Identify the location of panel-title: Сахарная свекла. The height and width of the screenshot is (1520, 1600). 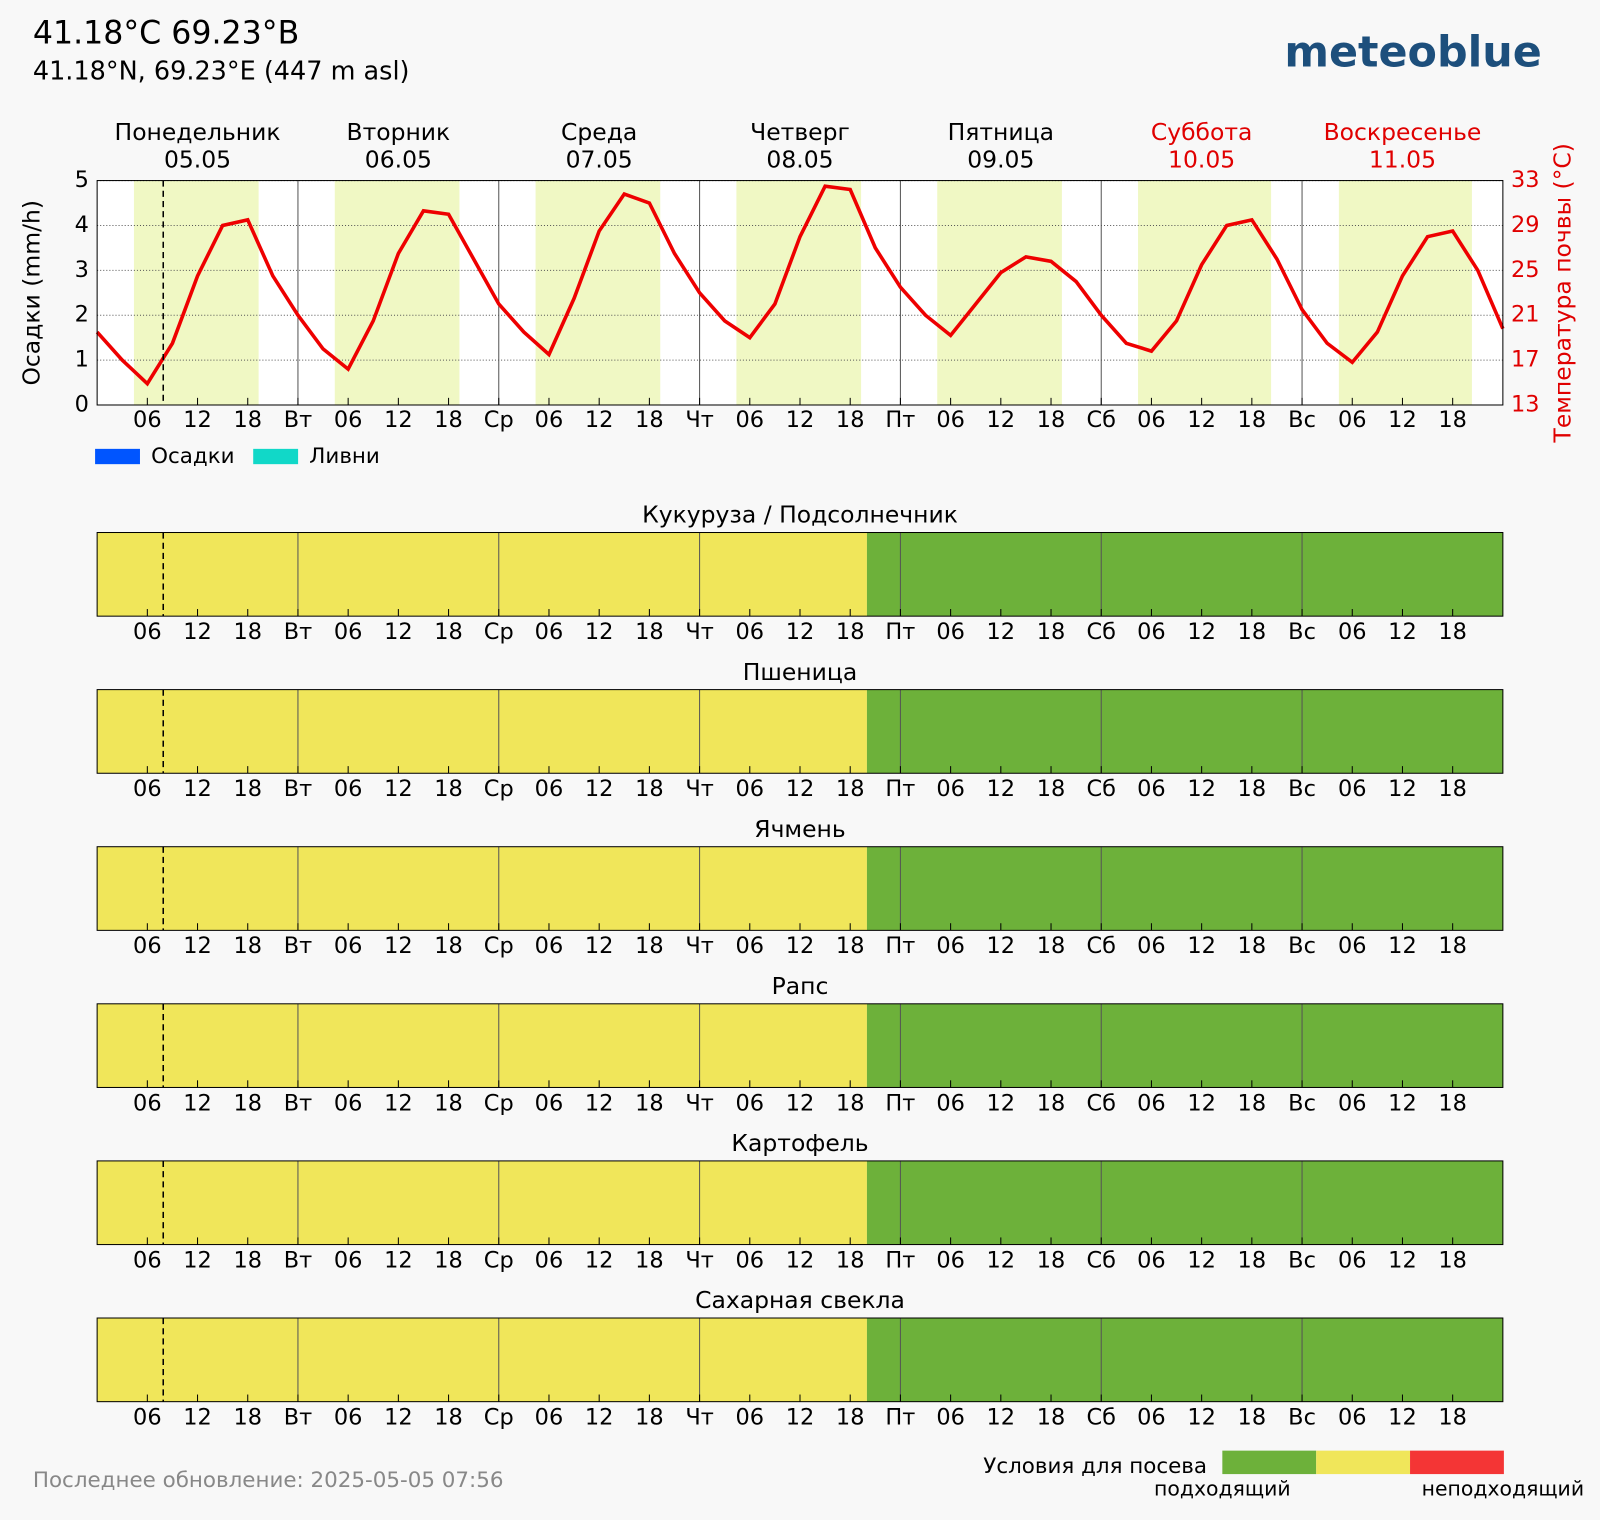
(800, 1300).